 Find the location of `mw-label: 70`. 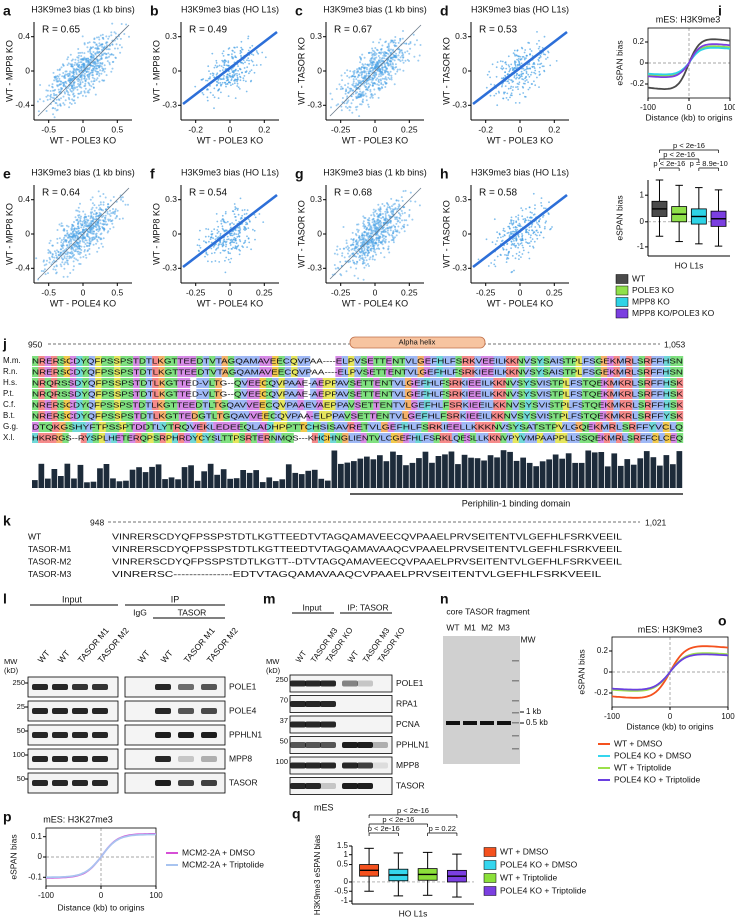

mw-label: 70 is located at coordinates (284, 699).